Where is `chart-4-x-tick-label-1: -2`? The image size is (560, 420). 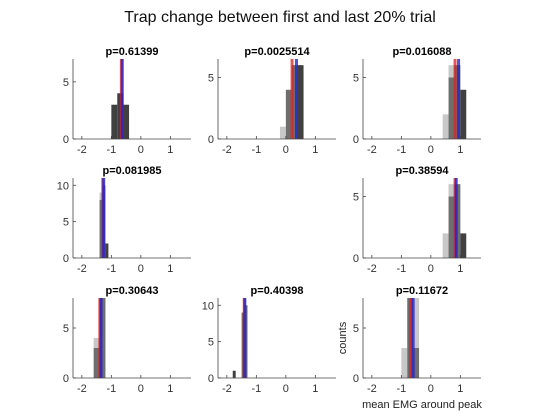 chart-4-x-tick-label-1: -2 is located at coordinates (82, 269).